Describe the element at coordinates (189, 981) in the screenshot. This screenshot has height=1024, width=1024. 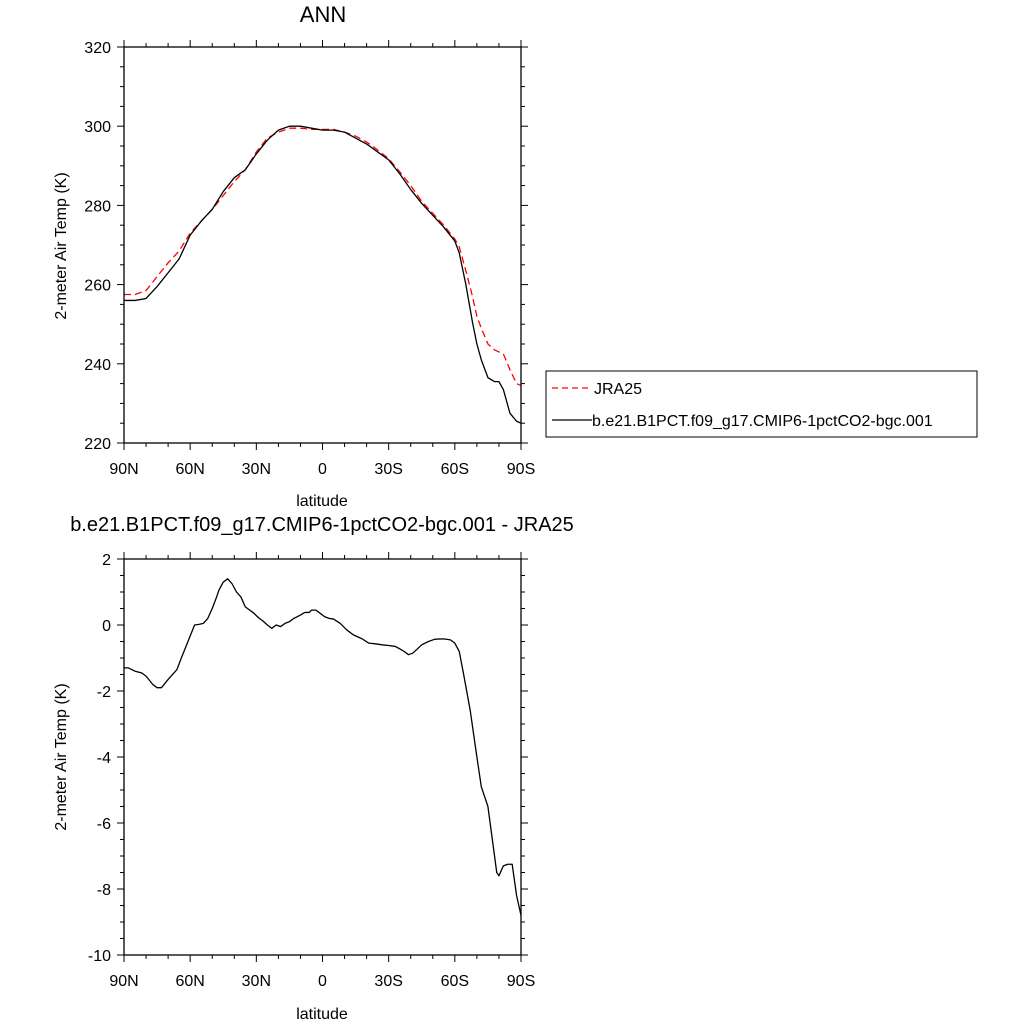
I see `bottom-xtick-label: 60N` at that location.